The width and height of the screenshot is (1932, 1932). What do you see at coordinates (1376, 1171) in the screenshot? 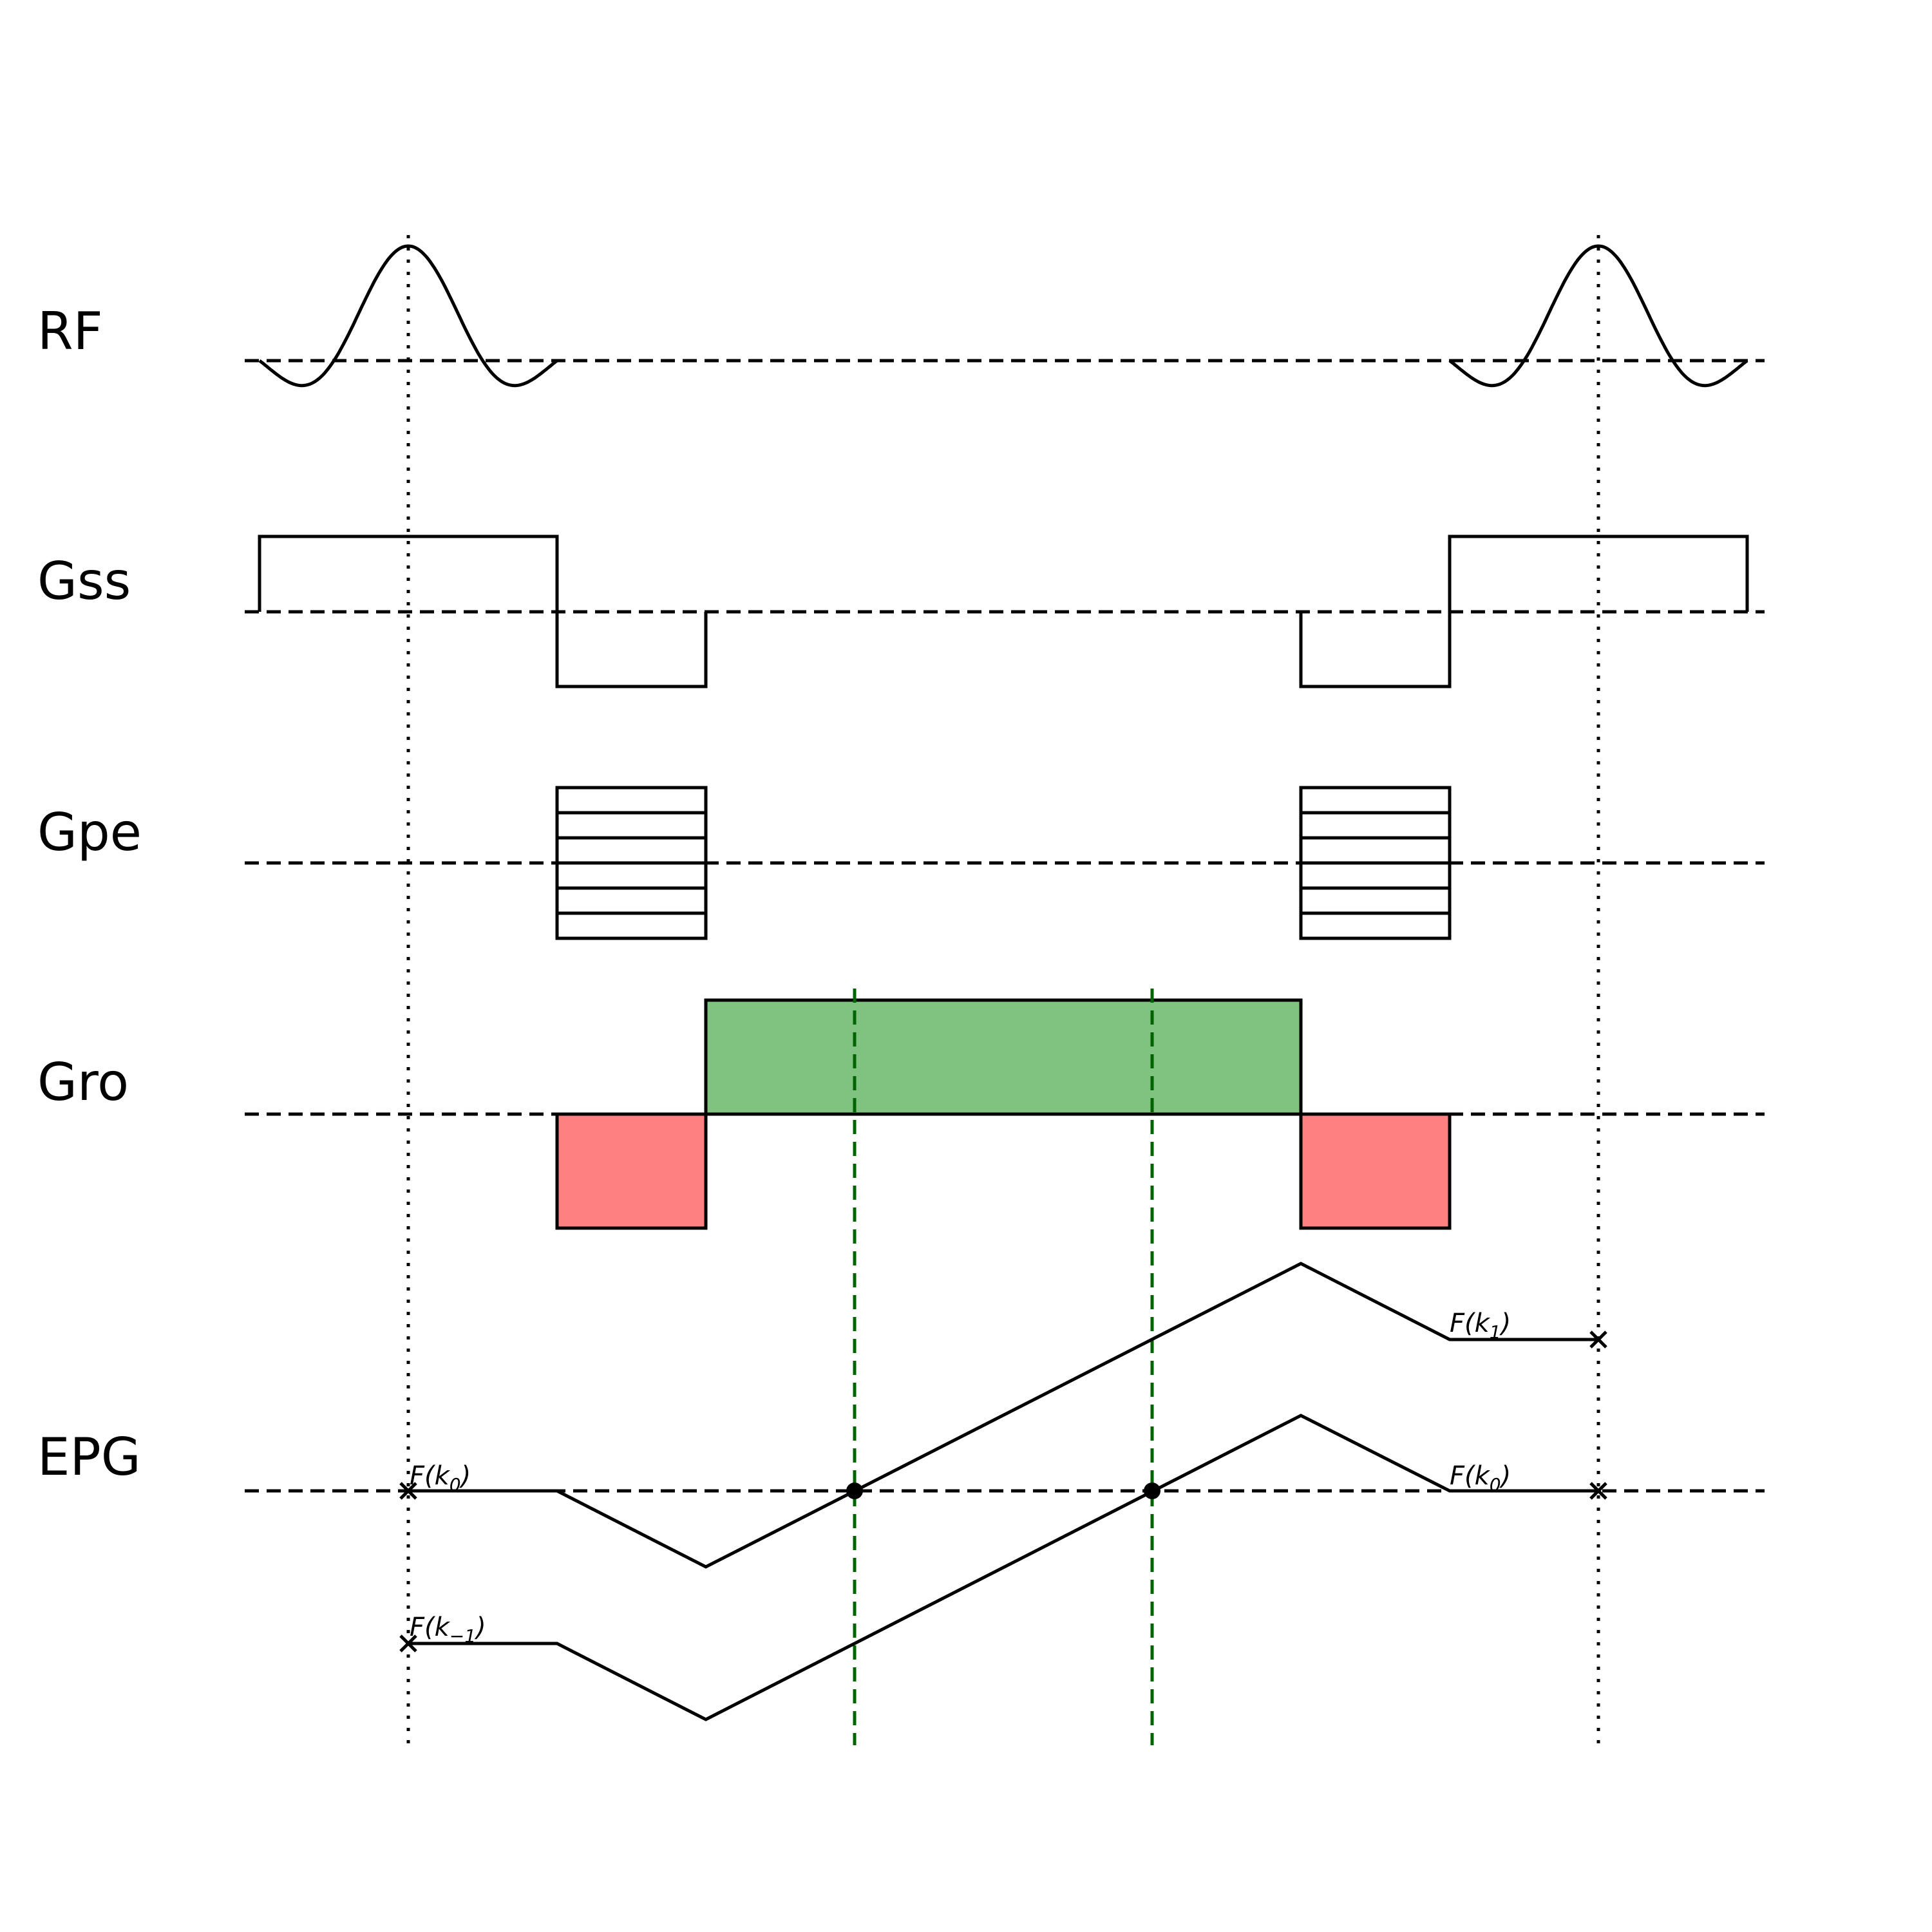
I see `gro-rephaser-lobe` at bounding box center [1376, 1171].